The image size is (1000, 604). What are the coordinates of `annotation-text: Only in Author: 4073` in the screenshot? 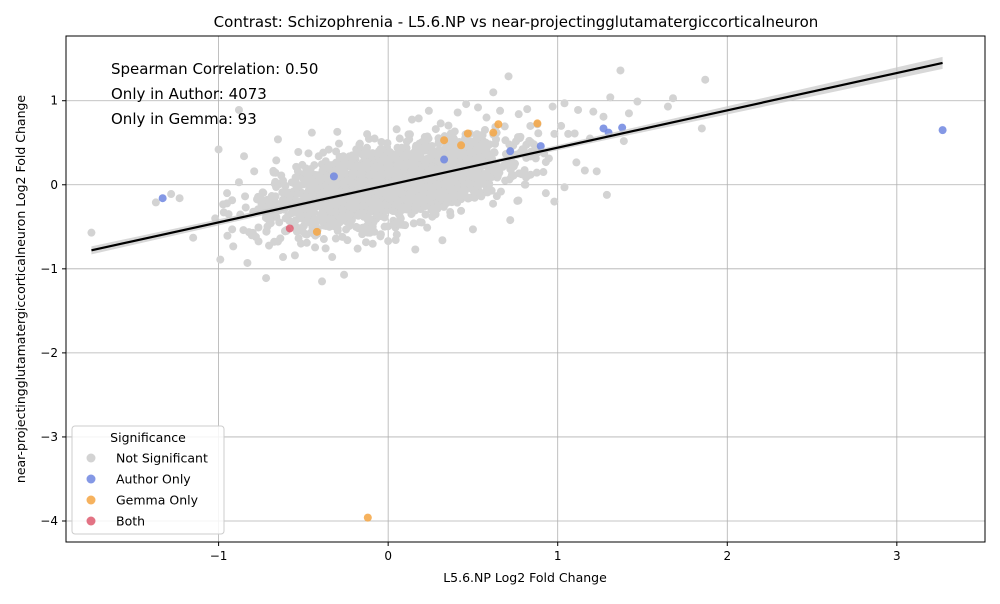 It's located at (189, 94).